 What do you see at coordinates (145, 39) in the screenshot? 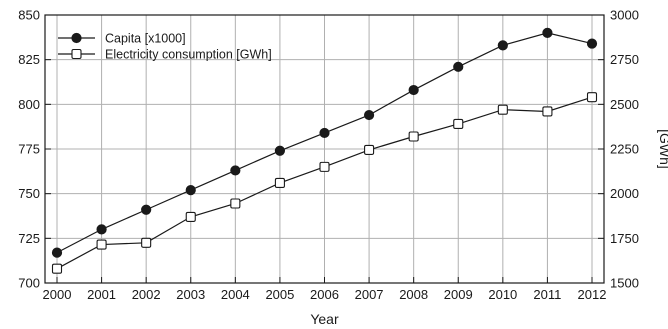
I see `legend-label: Capita [x1000]` at bounding box center [145, 39].